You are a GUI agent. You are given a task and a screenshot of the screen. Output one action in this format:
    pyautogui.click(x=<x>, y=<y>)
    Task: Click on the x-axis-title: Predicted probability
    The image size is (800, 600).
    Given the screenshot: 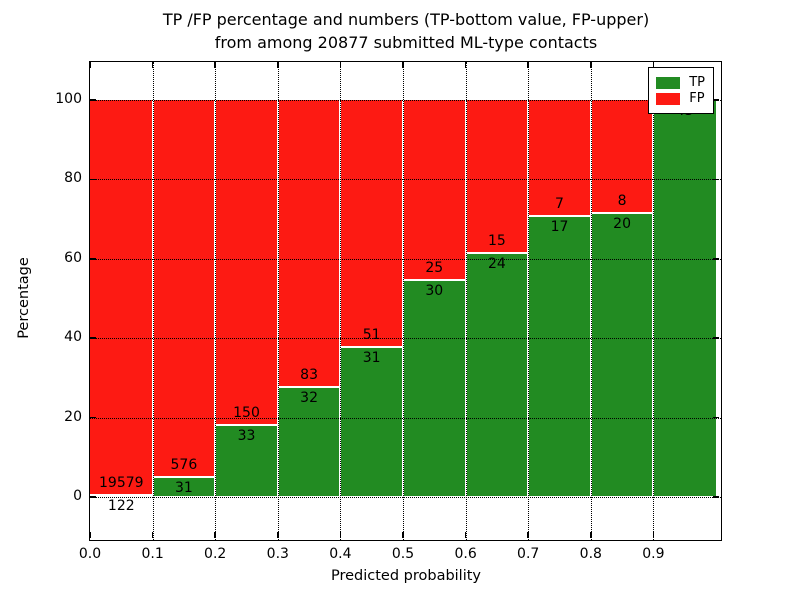 What is the action you would take?
    pyautogui.click(x=406, y=576)
    